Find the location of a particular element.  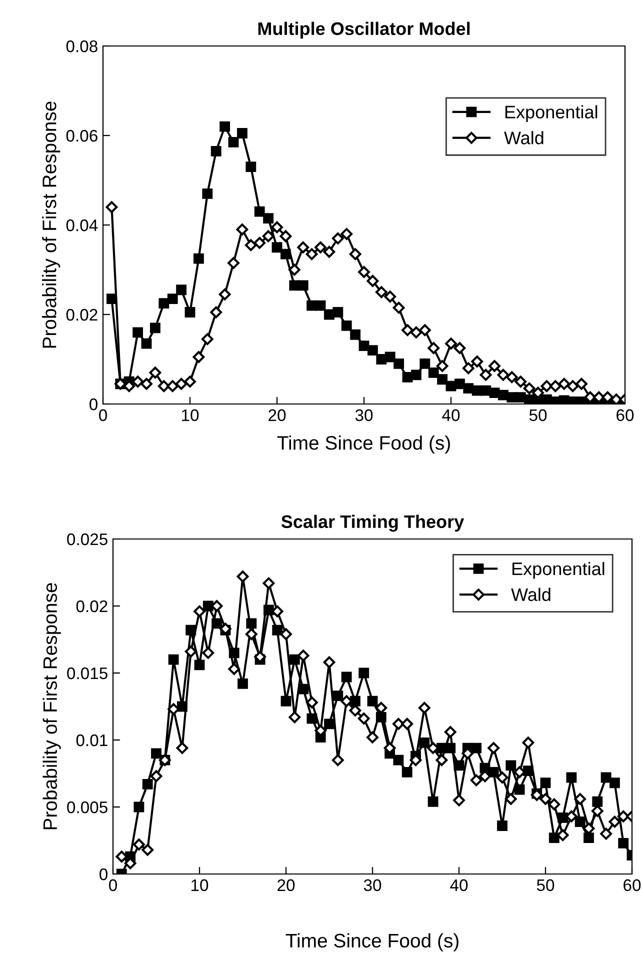

chart-title: Multiple Oscillator Model is located at coordinates (364, 30).